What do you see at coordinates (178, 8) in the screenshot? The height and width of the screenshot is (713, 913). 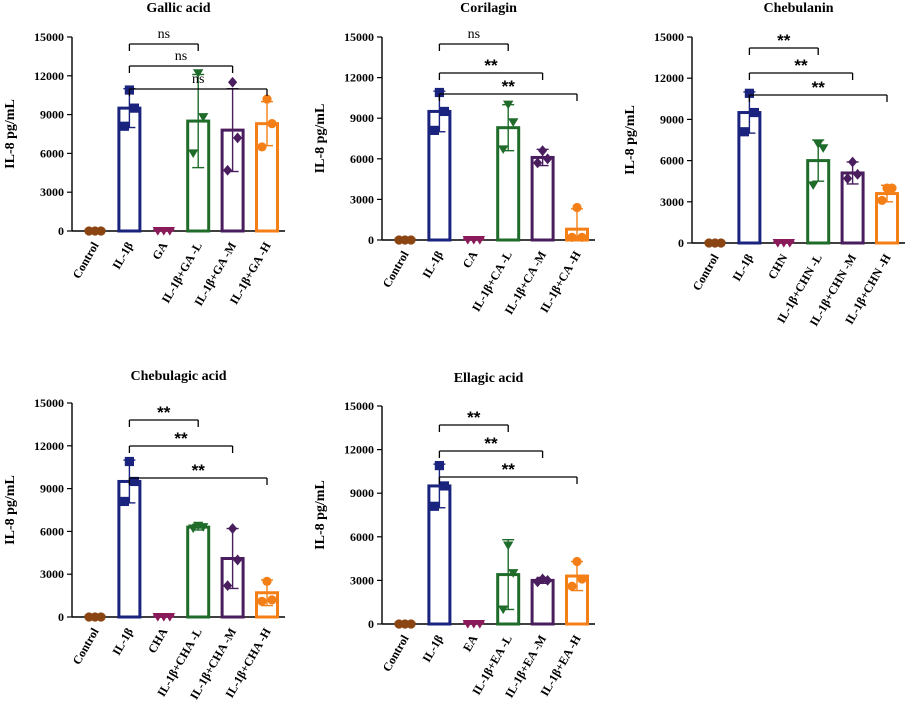 I see `chart-title: Gallic acid` at bounding box center [178, 8].